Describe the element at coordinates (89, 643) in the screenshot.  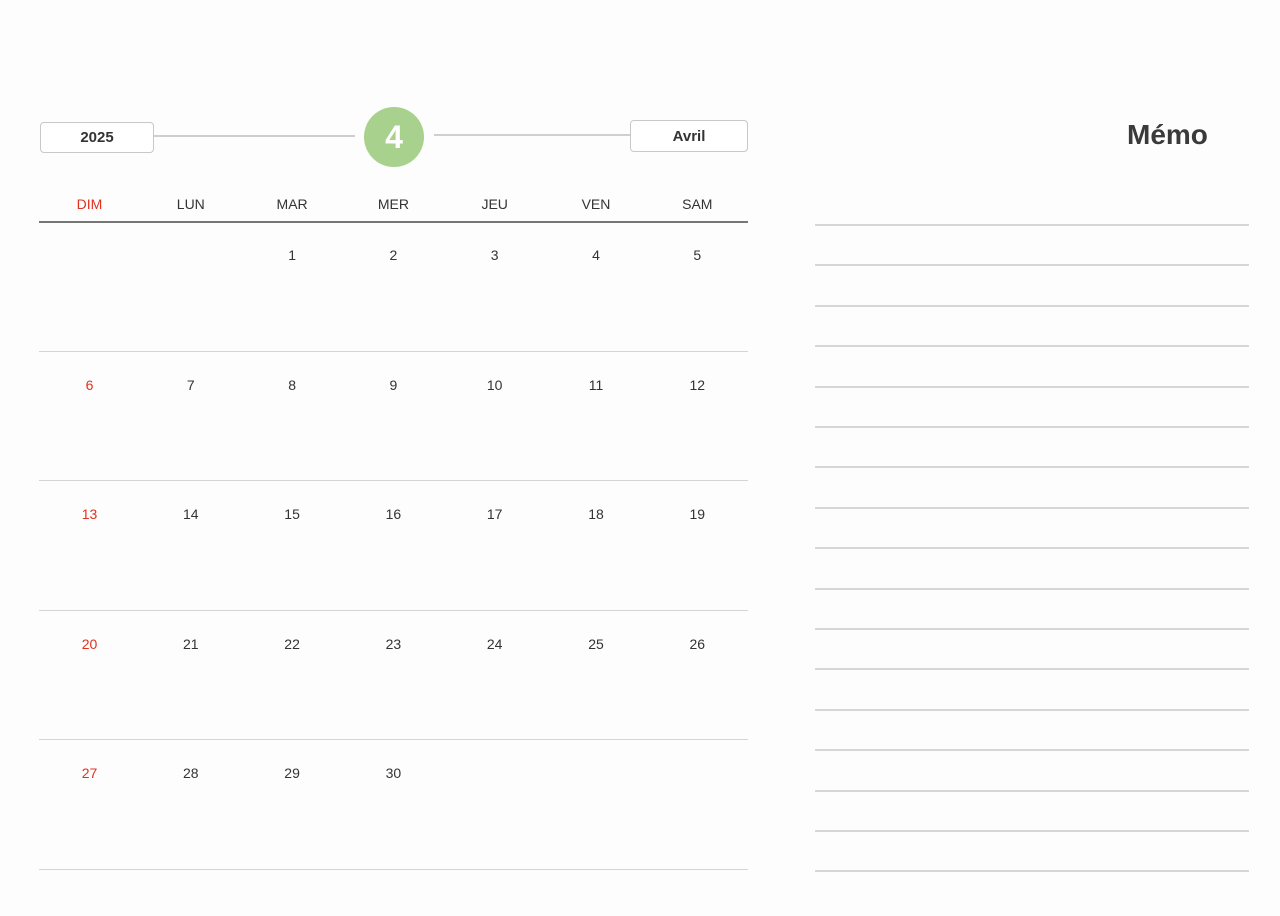
I see `day-cell: 20` at that location.